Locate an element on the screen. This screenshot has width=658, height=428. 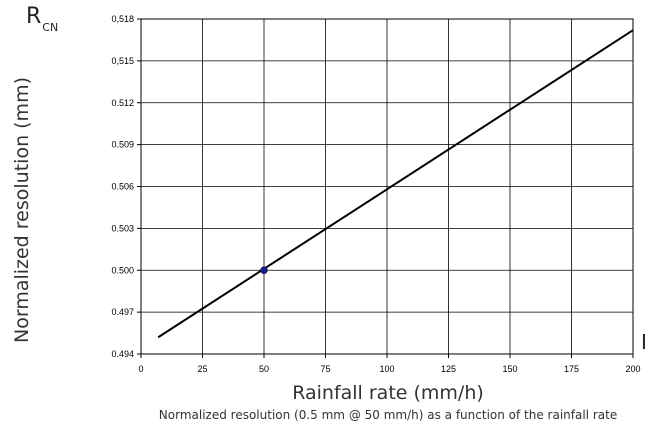
x-tick-label: 25 is located at coordinates (202, 369).